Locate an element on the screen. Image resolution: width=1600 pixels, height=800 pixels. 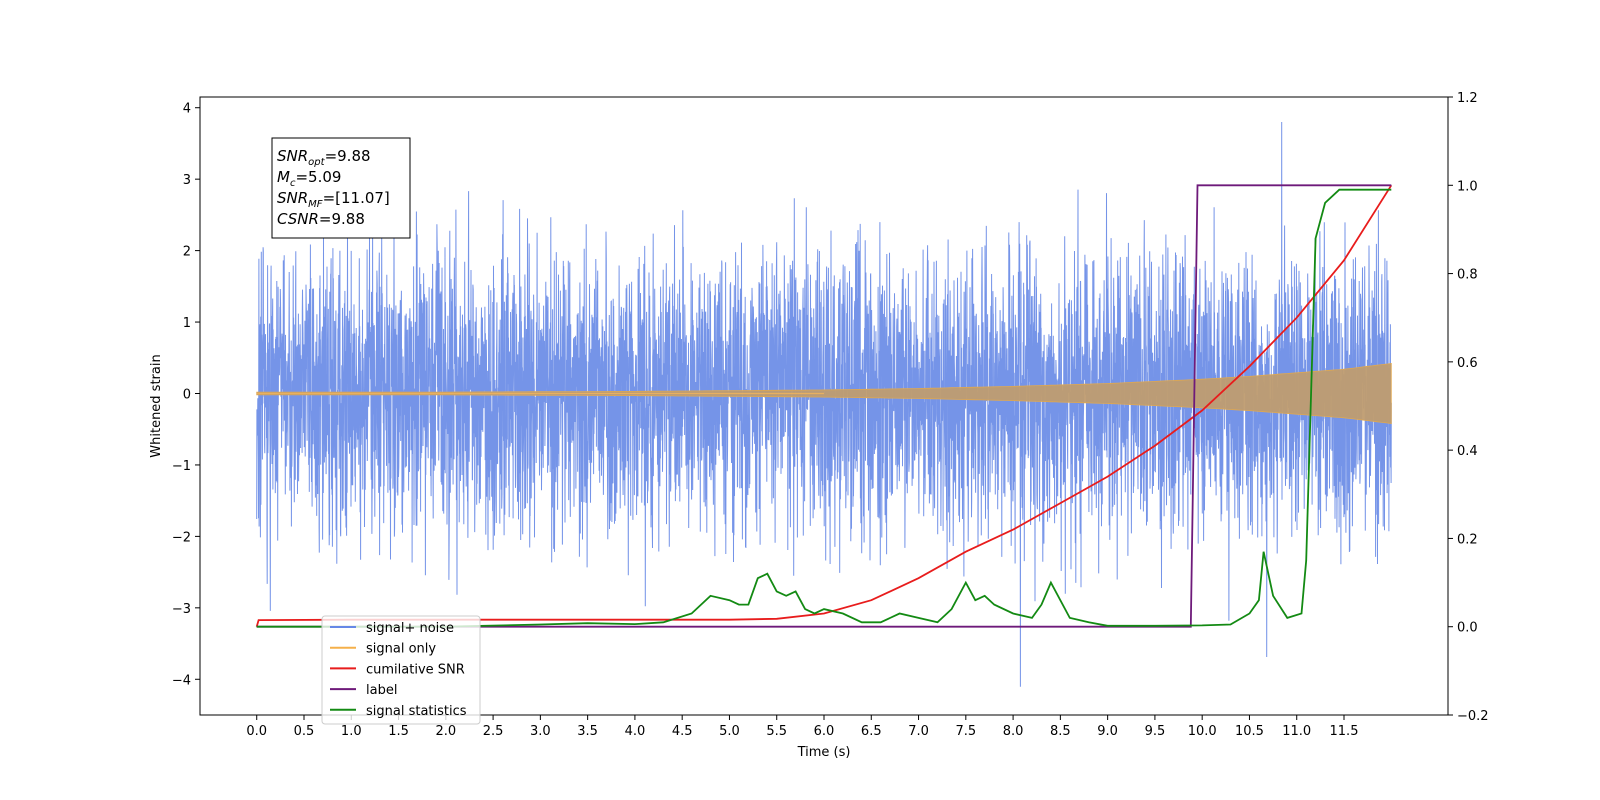
annotation-frame is located at coordinates (341, 188).